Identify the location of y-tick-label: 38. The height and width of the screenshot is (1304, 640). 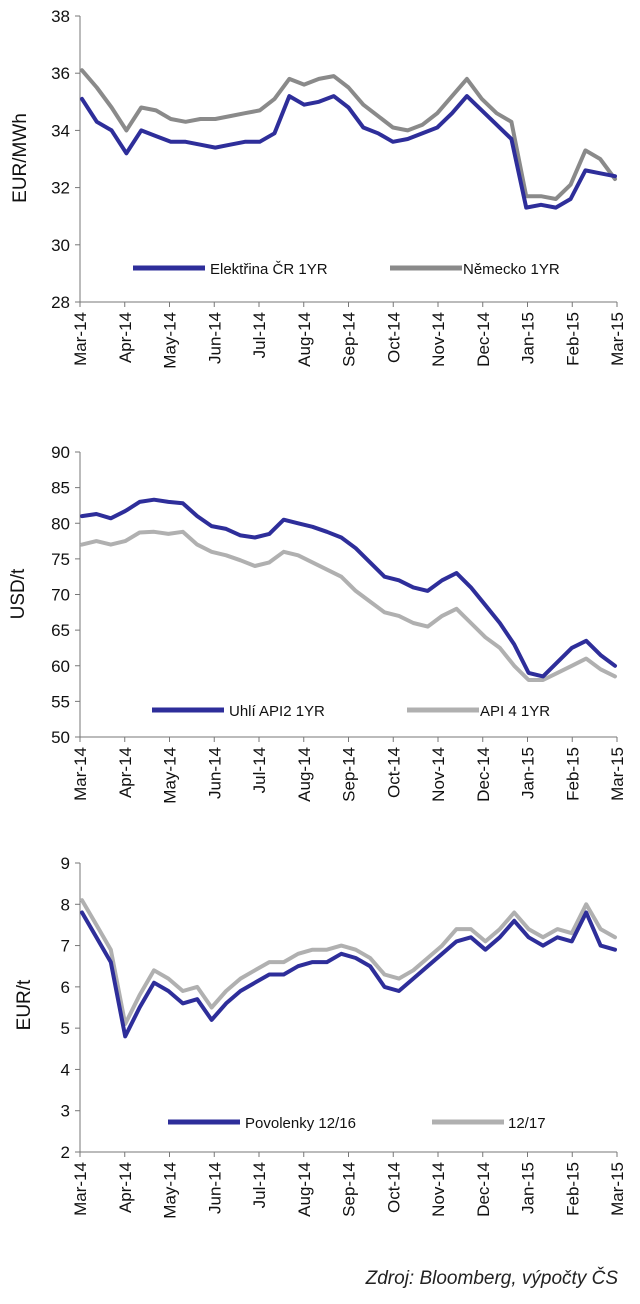
(60, 16).